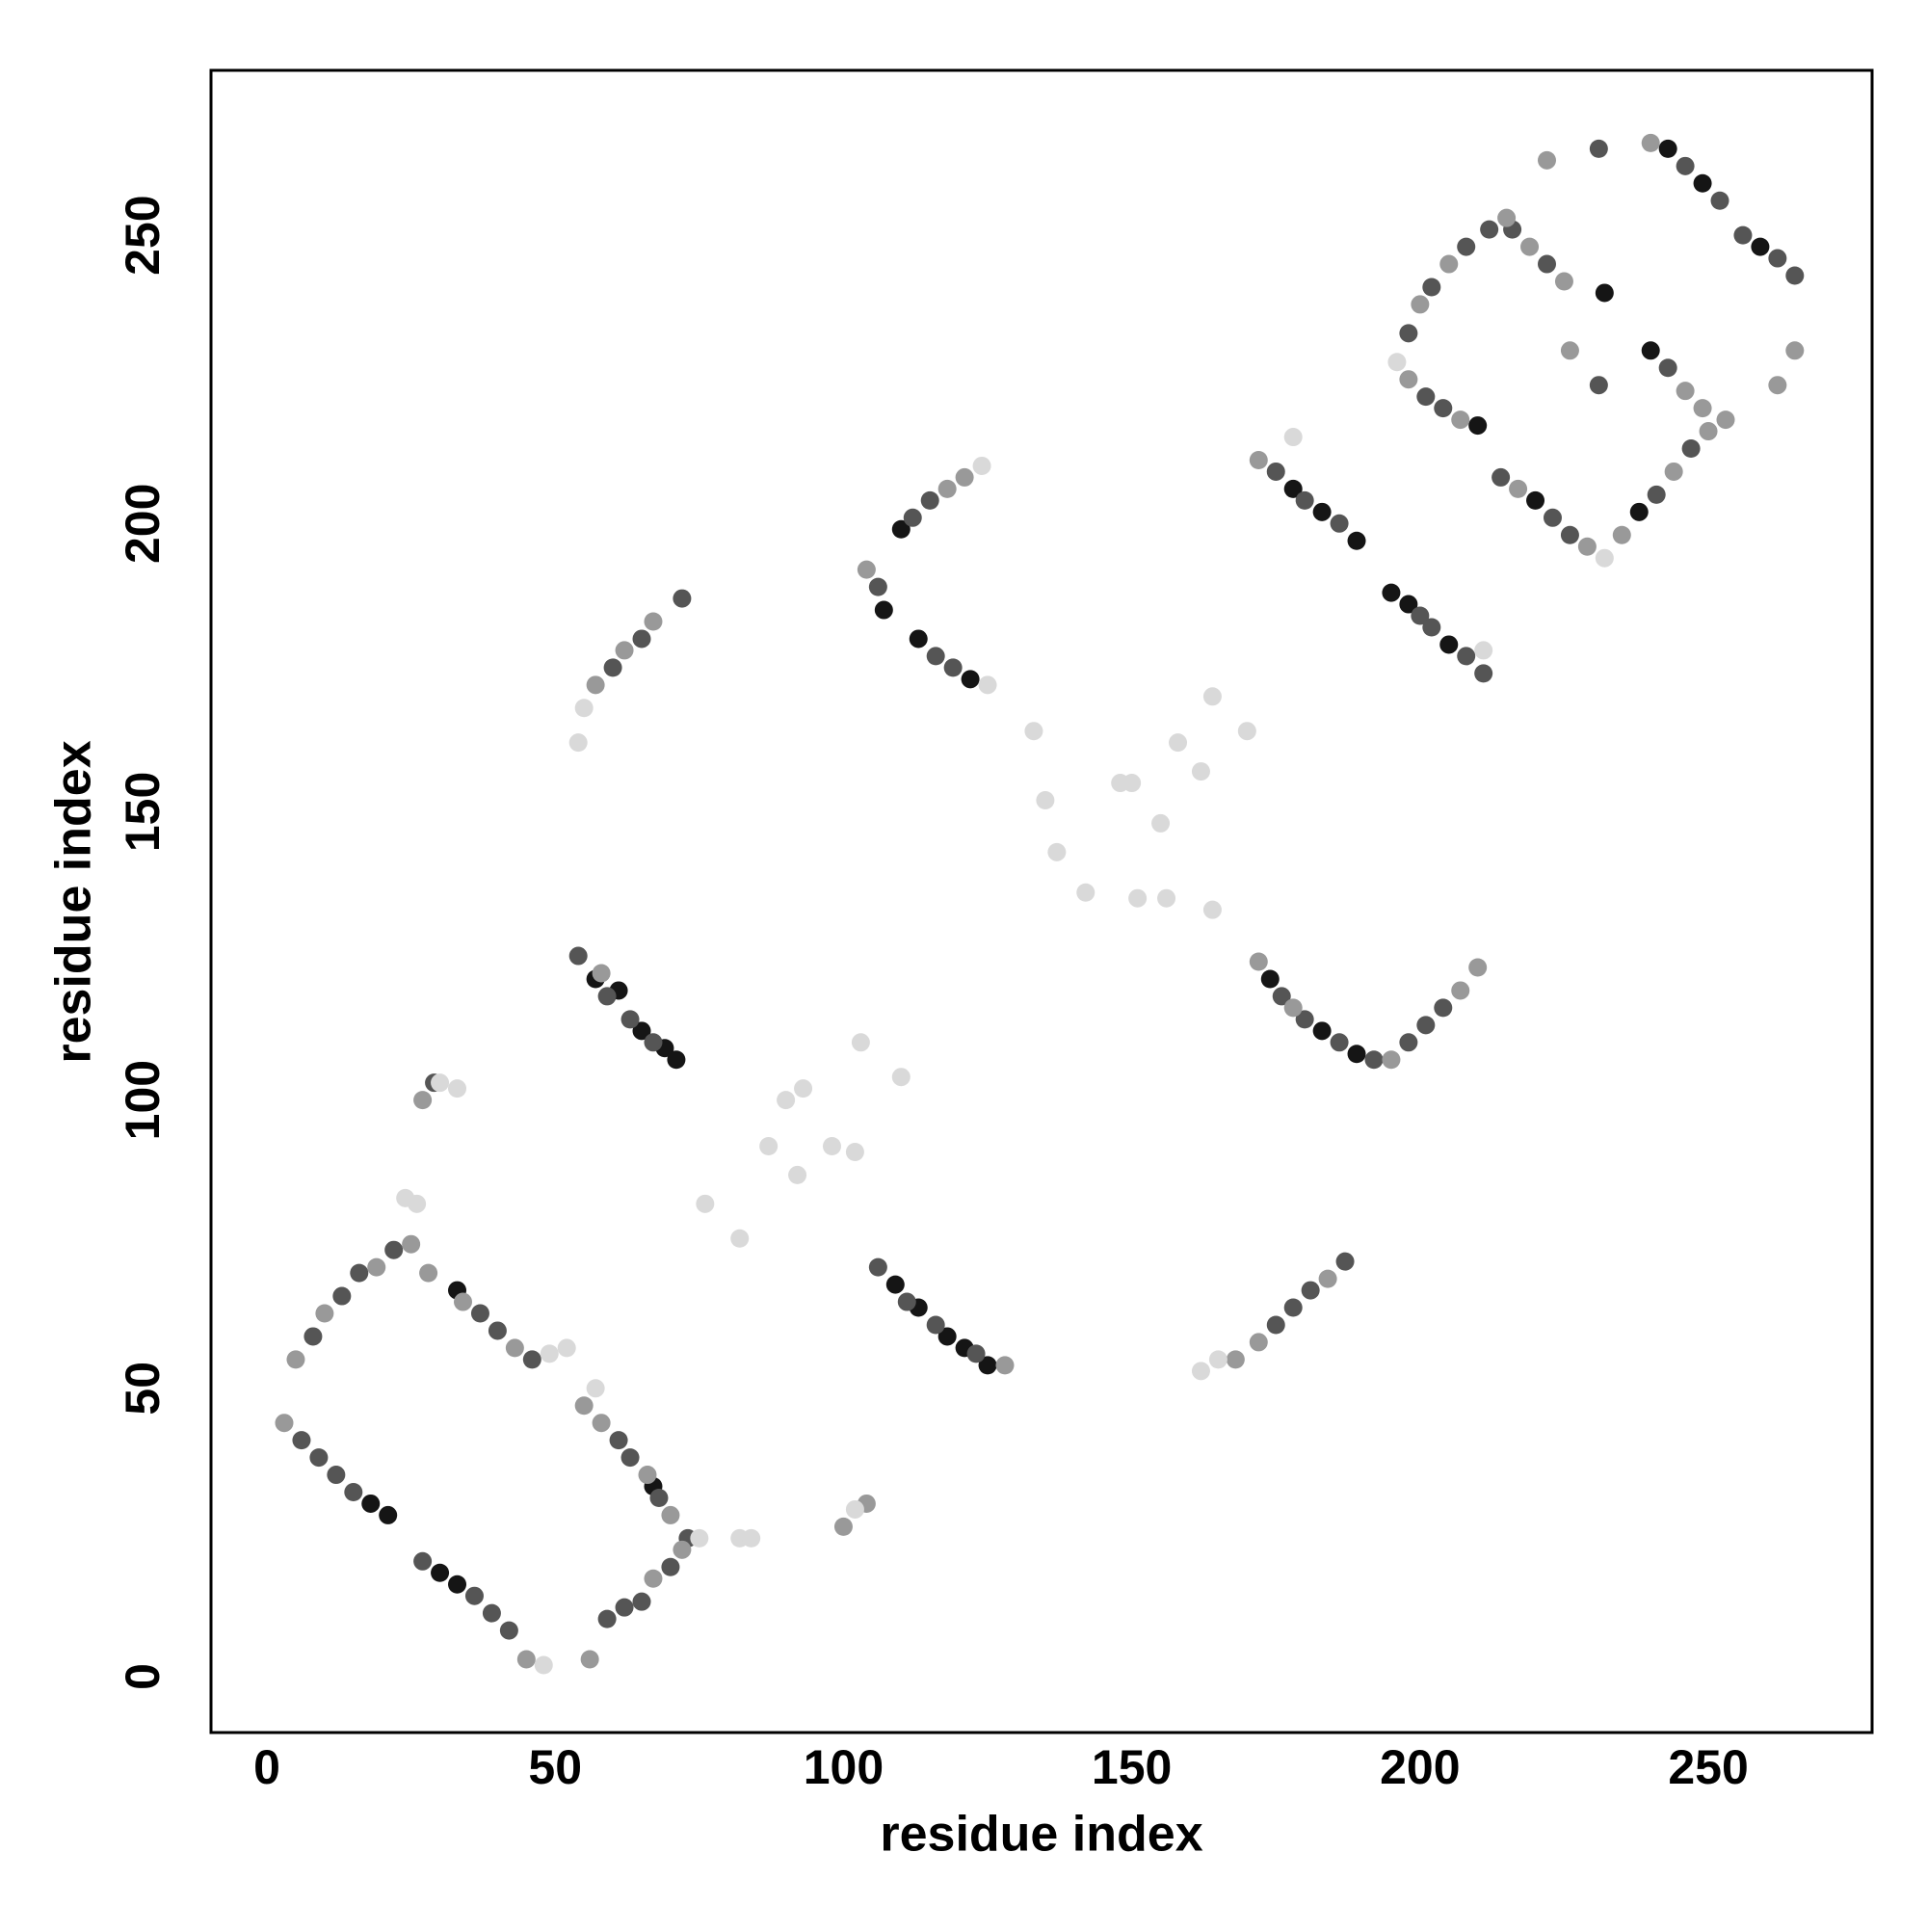 The width and height of the screenshot is (1927, 1932). What do you see at coordinates (555, 1767) in the screenshot?
I see `x-tick-label: 50` at bounding box center [555, 1767].